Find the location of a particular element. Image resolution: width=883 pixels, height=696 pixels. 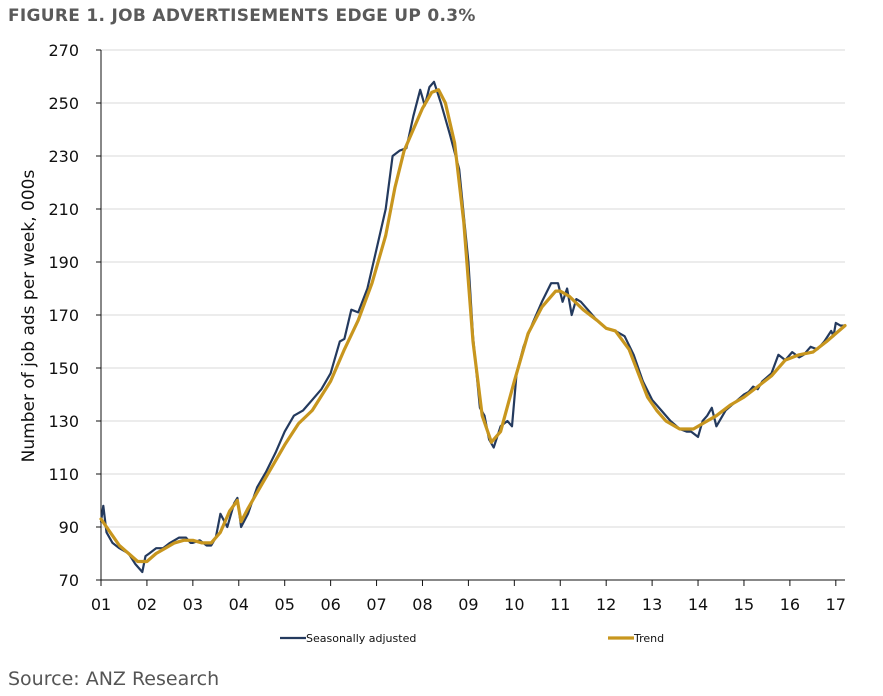

x-tick-label: 13 is located at coordinates (652, 604).